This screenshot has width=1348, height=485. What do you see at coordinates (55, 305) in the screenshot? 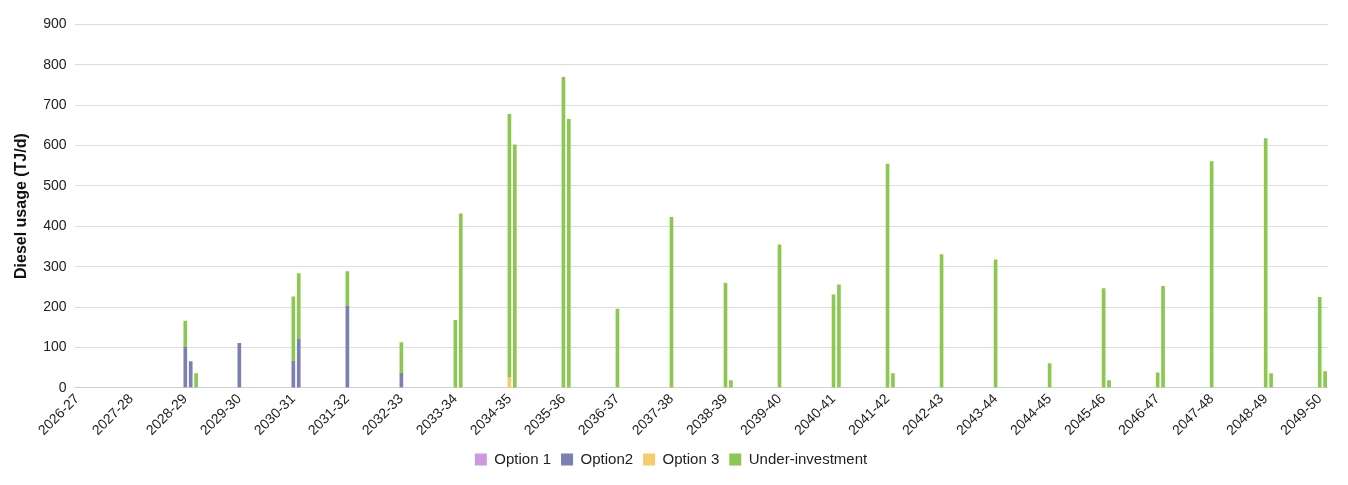
I see `y-tick-label: 200` at bounding box center [55, 305].